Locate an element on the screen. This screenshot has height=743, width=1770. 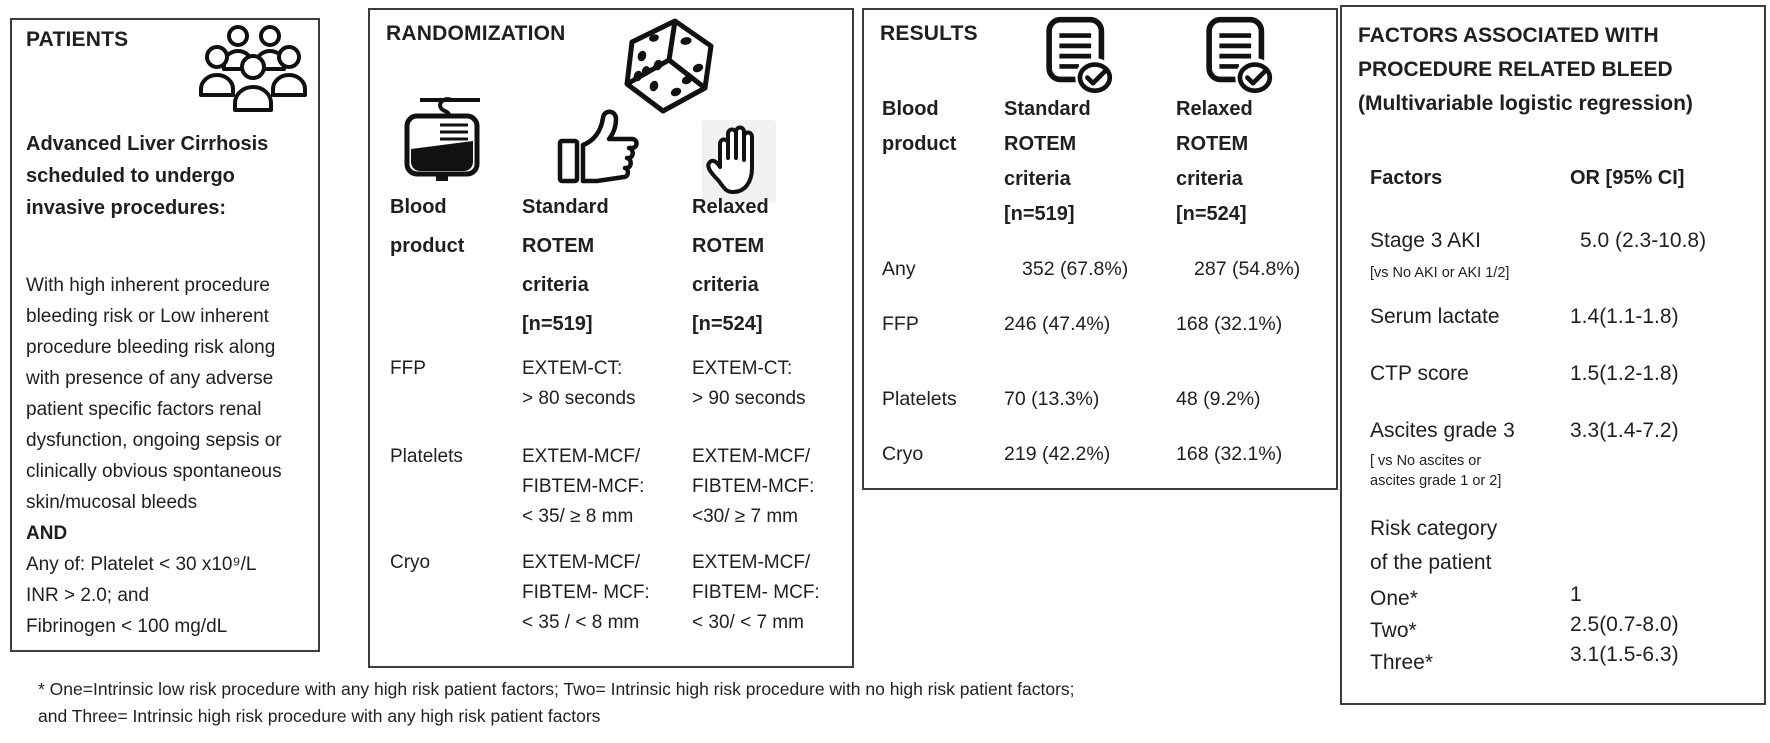
factor-note: [vs No AKI or AKI 1/2] is located at coordinates (1440, 273).